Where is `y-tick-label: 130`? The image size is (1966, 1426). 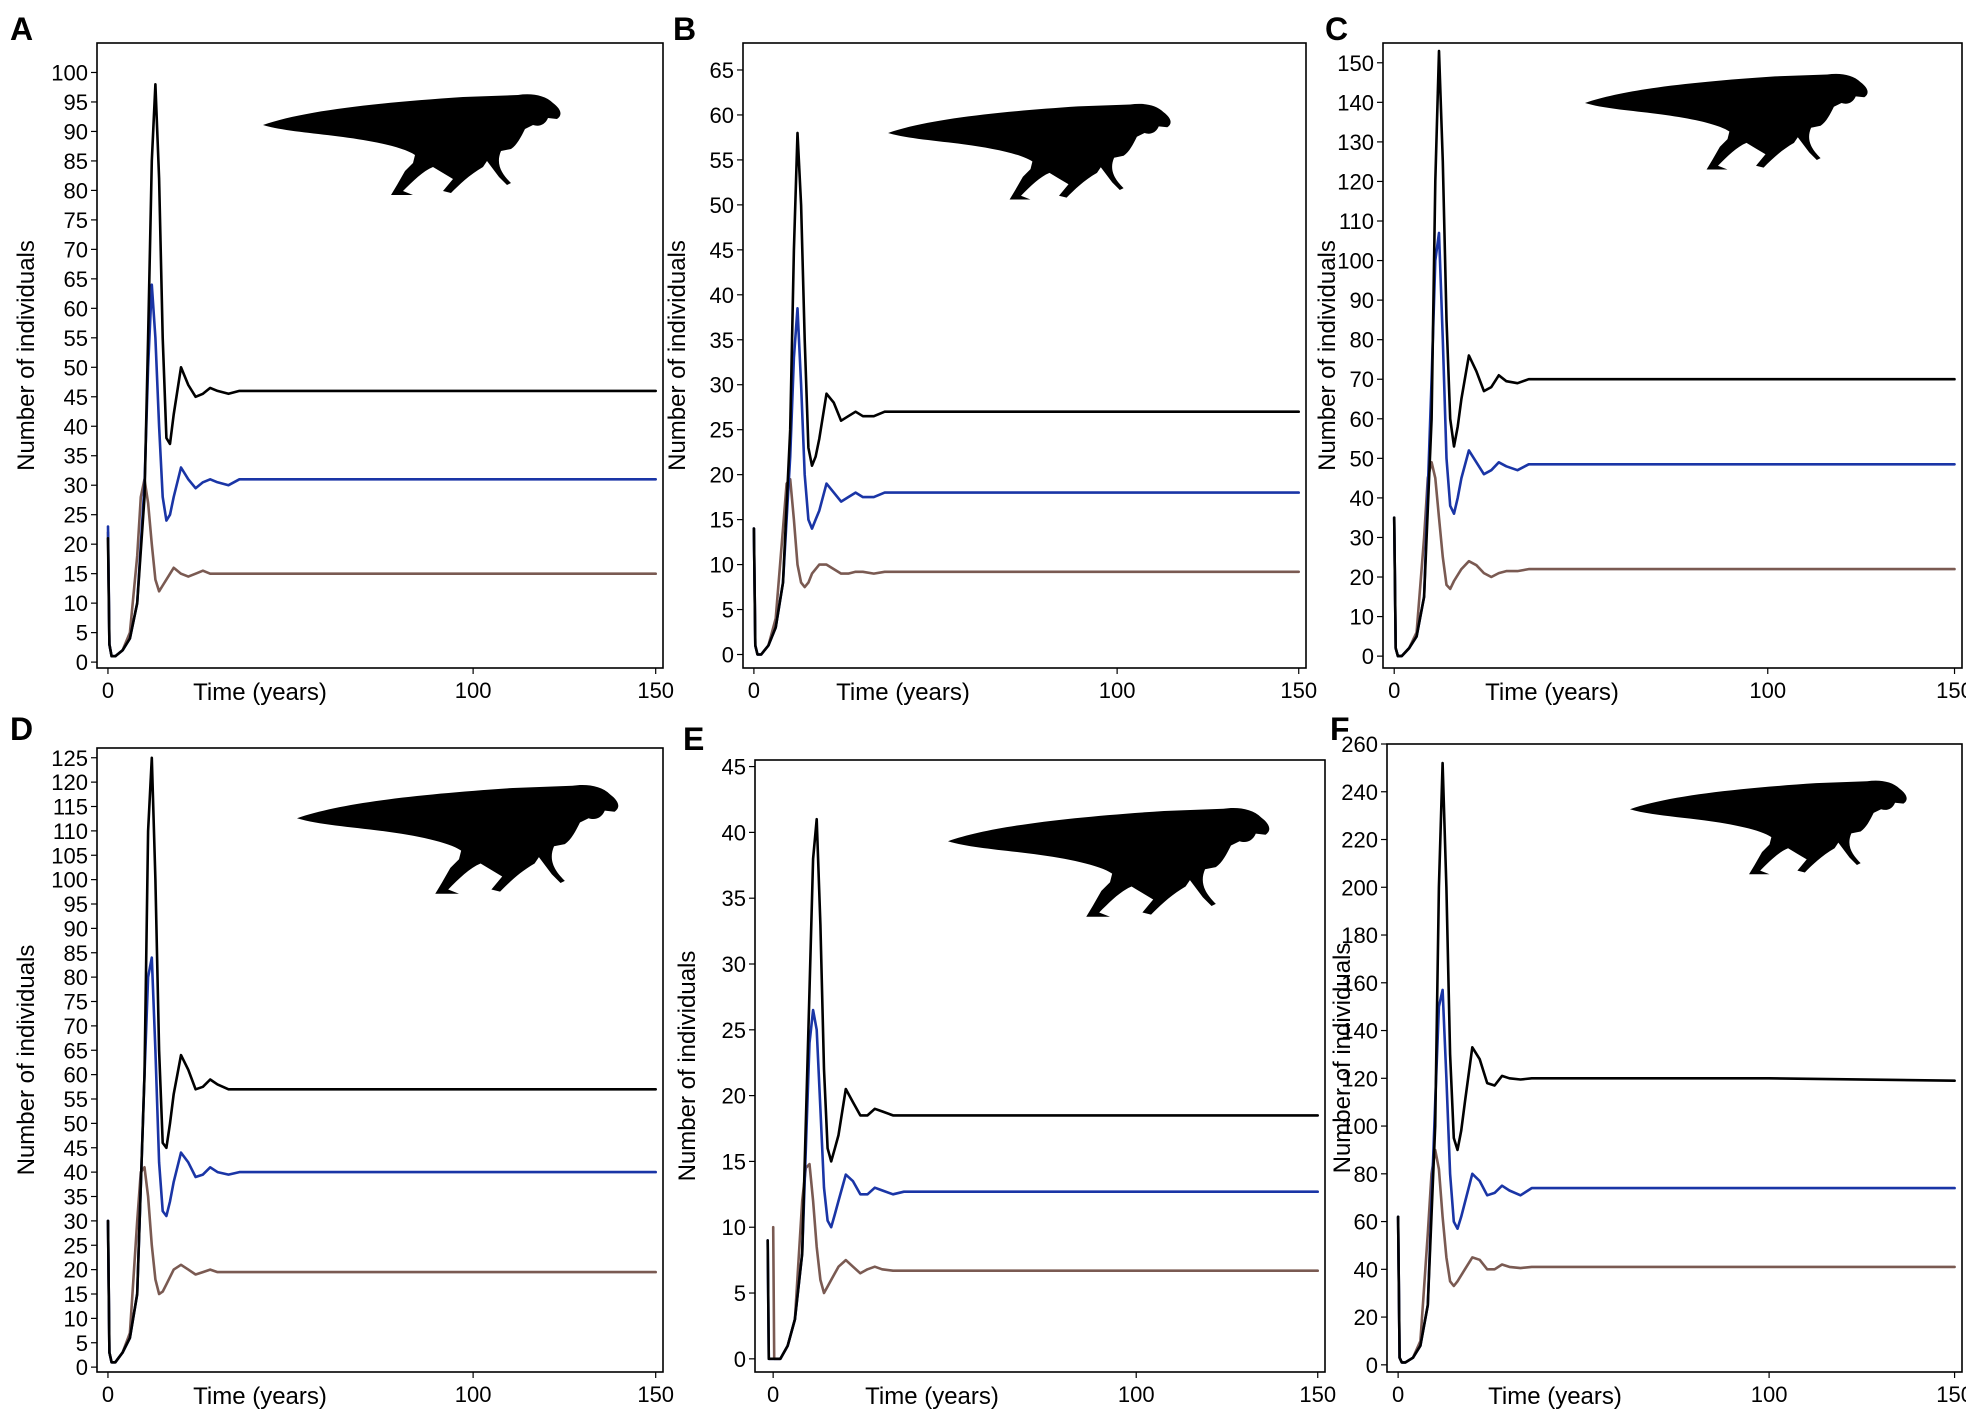
y-tick-label: 130 is located at coordinates (1355, 142).